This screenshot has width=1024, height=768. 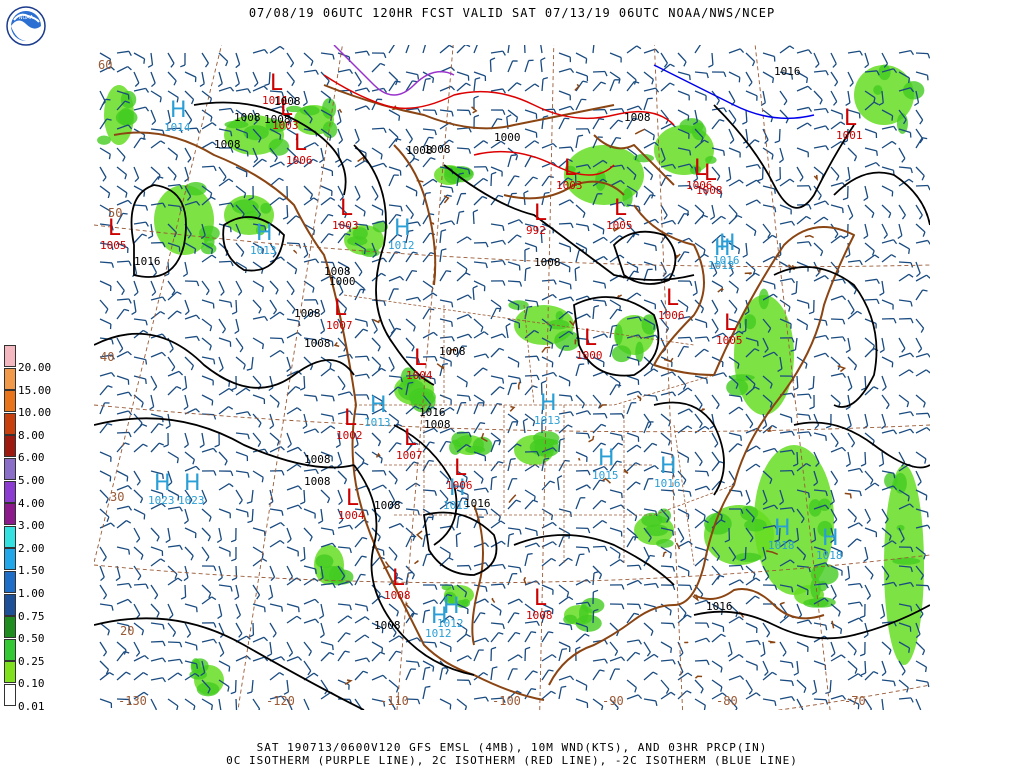 I want to click on legend-label: 10.00, so click(x=35, y=413).